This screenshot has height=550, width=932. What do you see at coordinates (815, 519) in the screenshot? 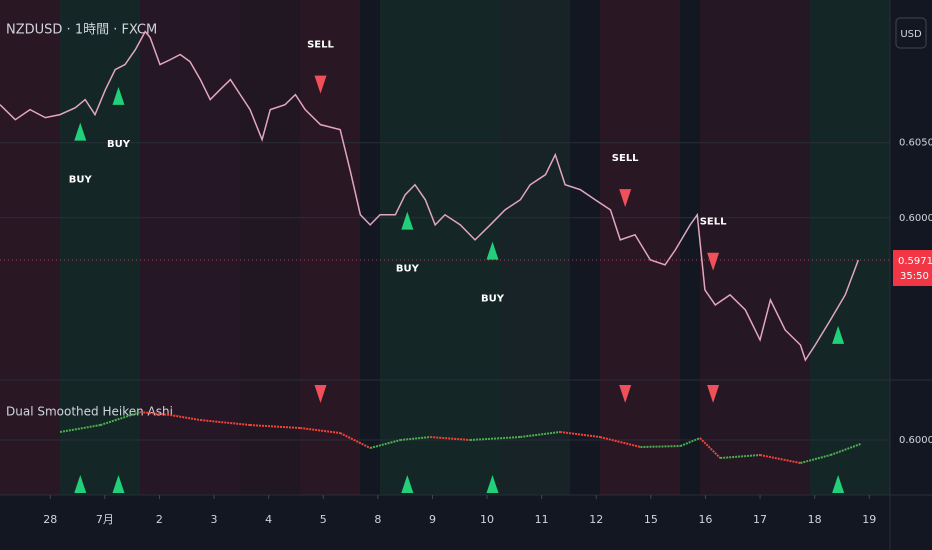
I see `x-tick-label: 18` at bounding box center [815, 519].